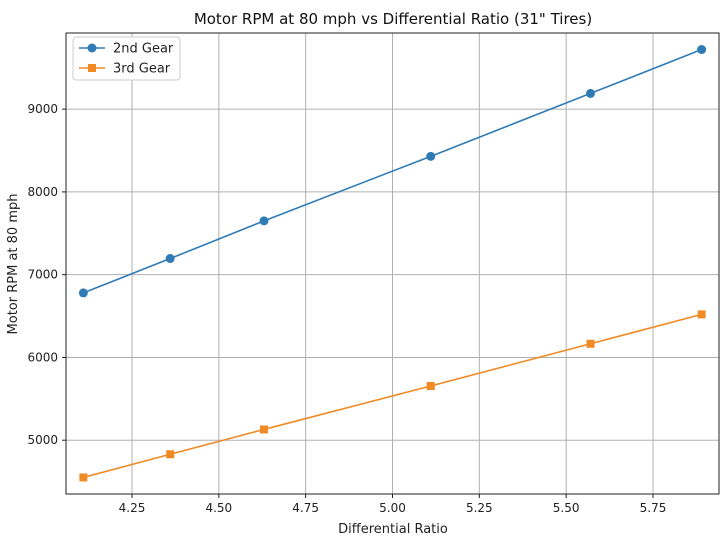 The image size is (720, 541). I want to click on y-tick-label: 8000, so click(42, 192).